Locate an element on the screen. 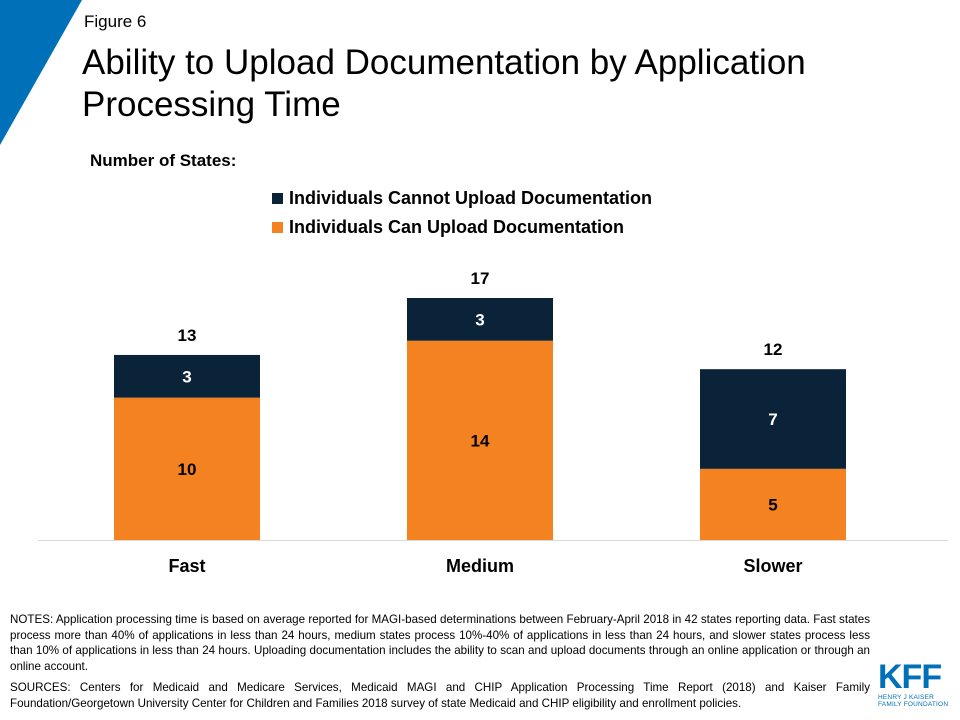 This screenshot has height=720, width=960. kff-logo-line2: FAMILY FOUNDATION is located at coordinates (913, 704).